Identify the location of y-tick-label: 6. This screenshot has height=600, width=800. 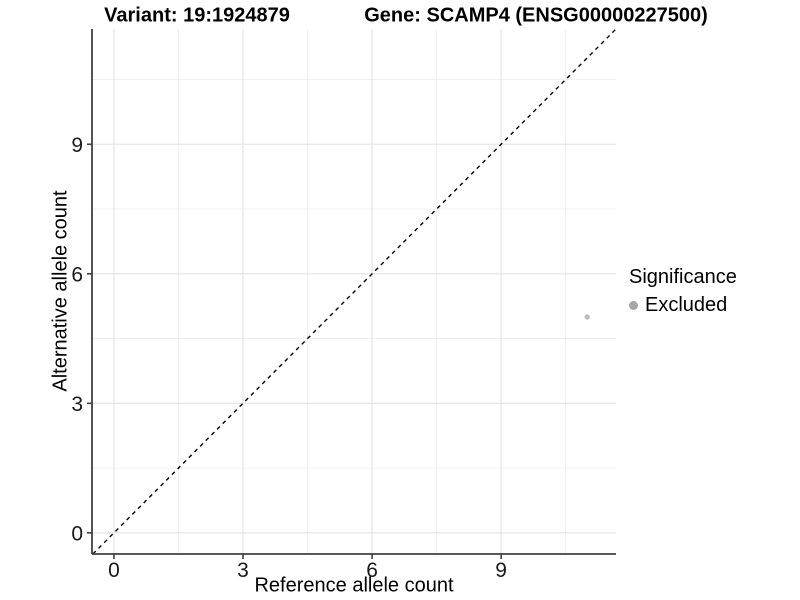
(77, 274).